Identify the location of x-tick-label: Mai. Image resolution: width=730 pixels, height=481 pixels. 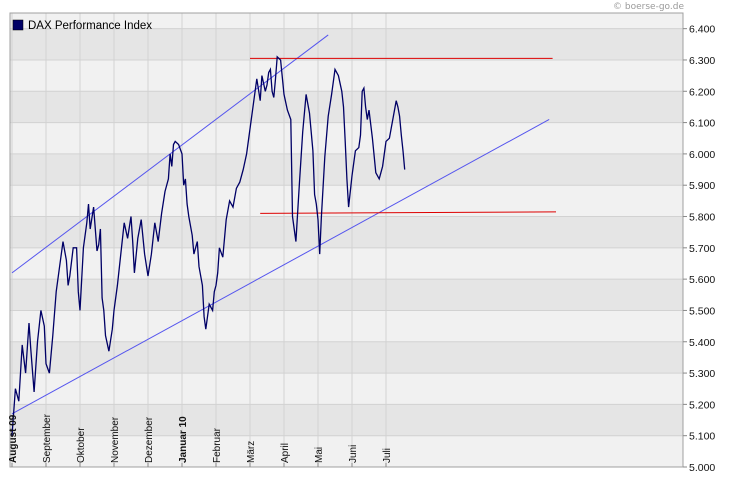
(319, 455).